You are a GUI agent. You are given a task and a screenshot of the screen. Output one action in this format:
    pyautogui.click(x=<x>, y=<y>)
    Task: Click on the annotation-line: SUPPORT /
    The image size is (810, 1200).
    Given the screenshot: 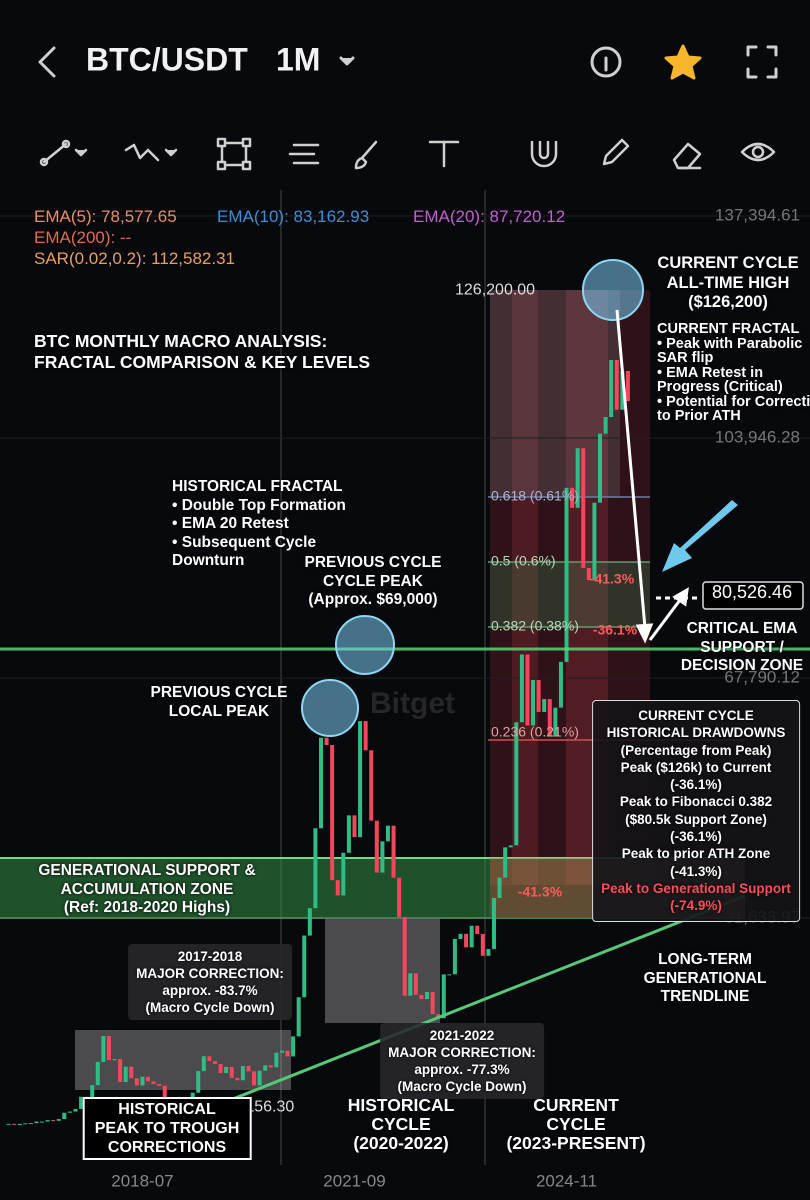 What is the action you would take?
    pyautogui.click(x=742, y=647)
    